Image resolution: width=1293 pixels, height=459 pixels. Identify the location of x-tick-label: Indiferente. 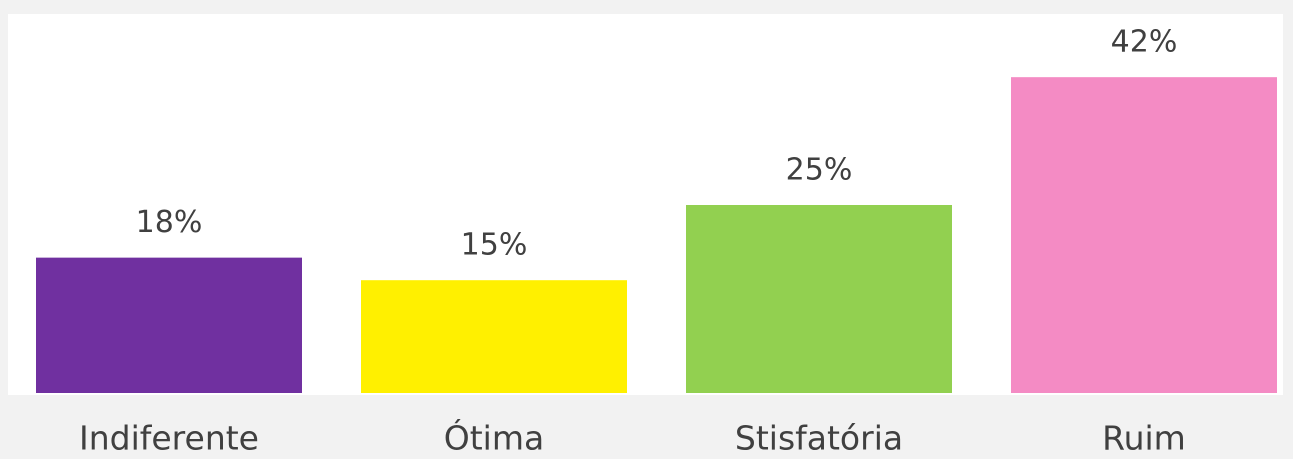
(169, 438).